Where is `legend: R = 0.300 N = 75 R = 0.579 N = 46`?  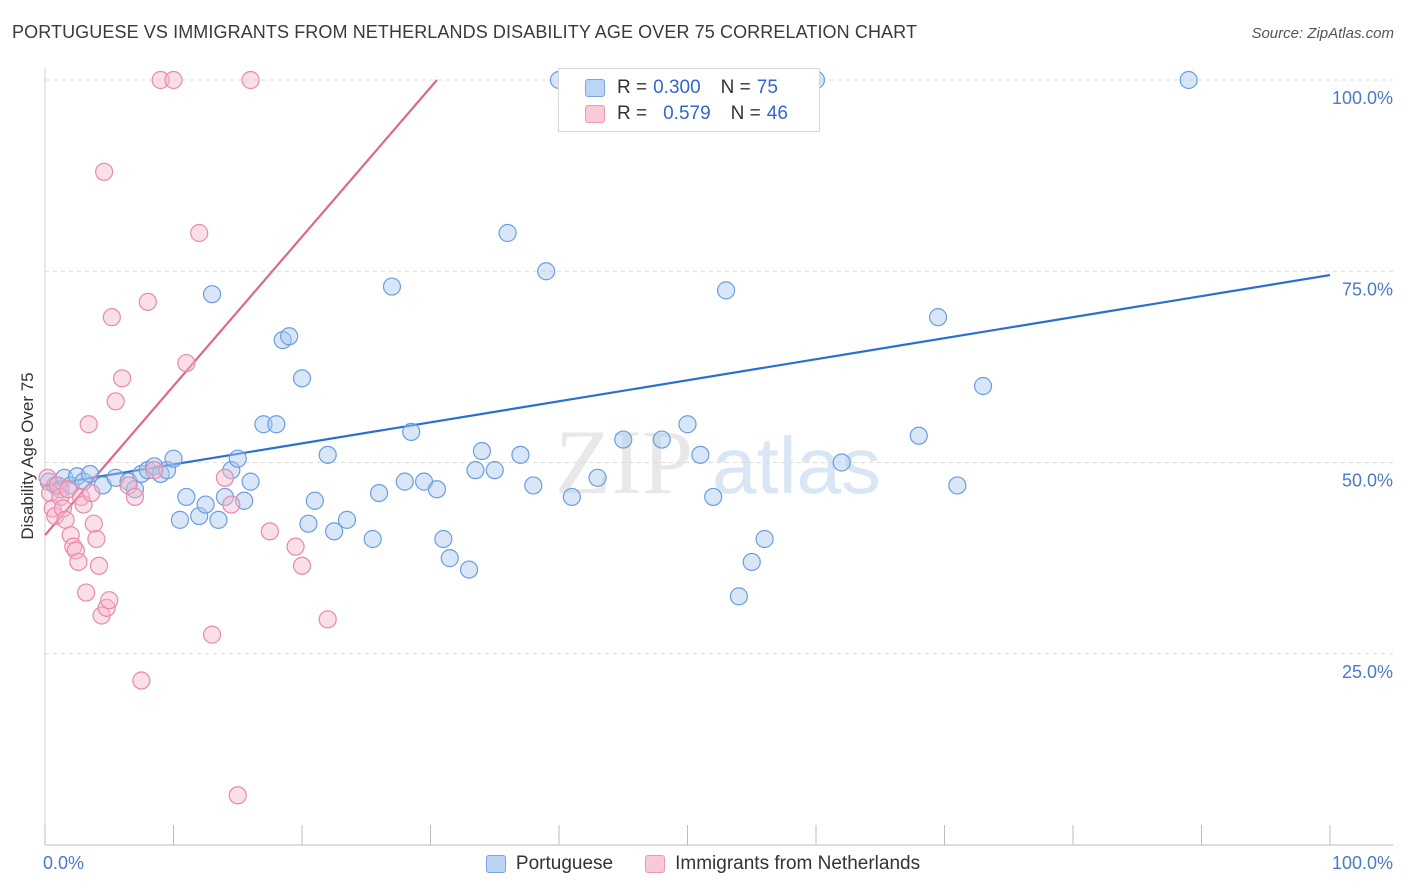 legend: R = 0.300 N = 75 R = 0.579 N = 46 is located at coordinates (689, 100).